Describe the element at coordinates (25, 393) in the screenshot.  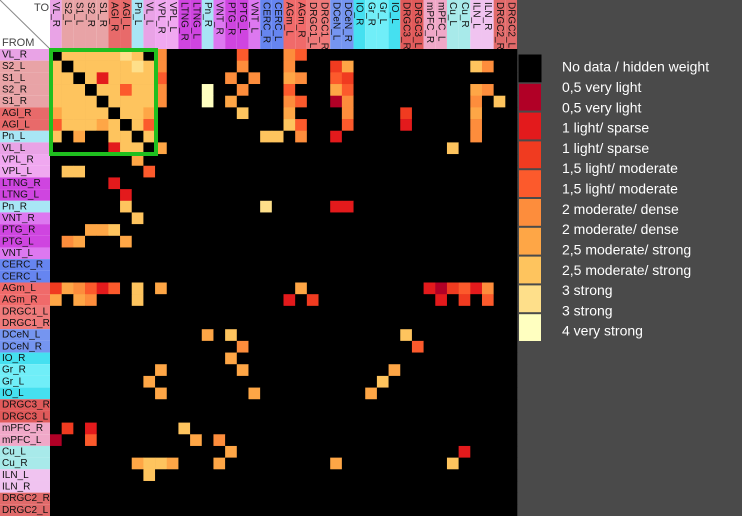
I see `row-label-bg` at that location.